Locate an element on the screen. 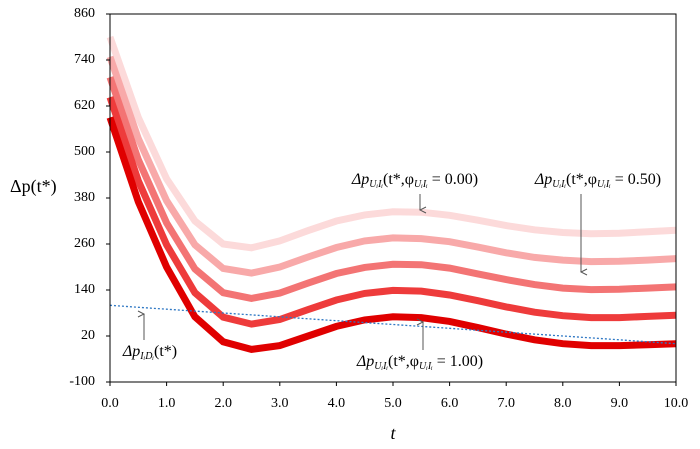  annotation: ΔpUᵢIᵢ(t*,φUᵢIᵢ = 0.50) is located at coordinates (597, 181).